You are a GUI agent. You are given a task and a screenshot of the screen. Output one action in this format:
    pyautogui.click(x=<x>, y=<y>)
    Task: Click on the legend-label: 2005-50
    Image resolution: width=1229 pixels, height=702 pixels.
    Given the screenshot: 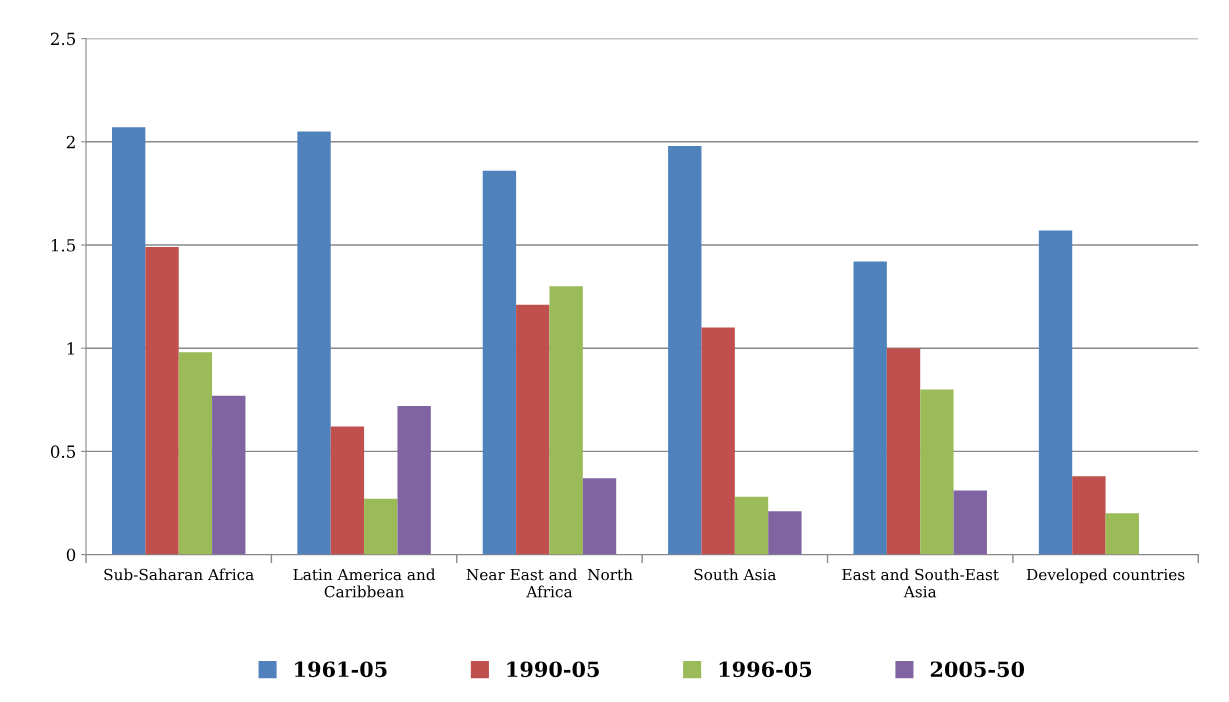 What is the action you would take?
    pyautogui.click(x=977, y=669)
    